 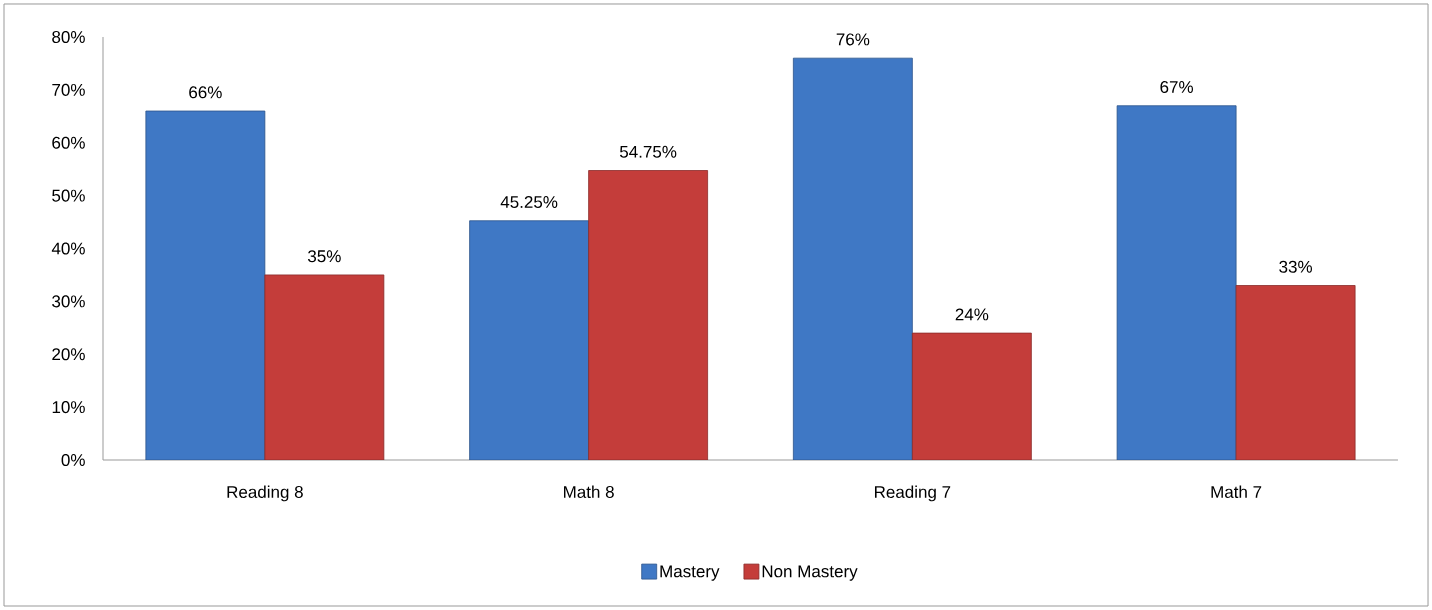 I want to click on legend-label: Non Mastery, so click(x=810, y=573).